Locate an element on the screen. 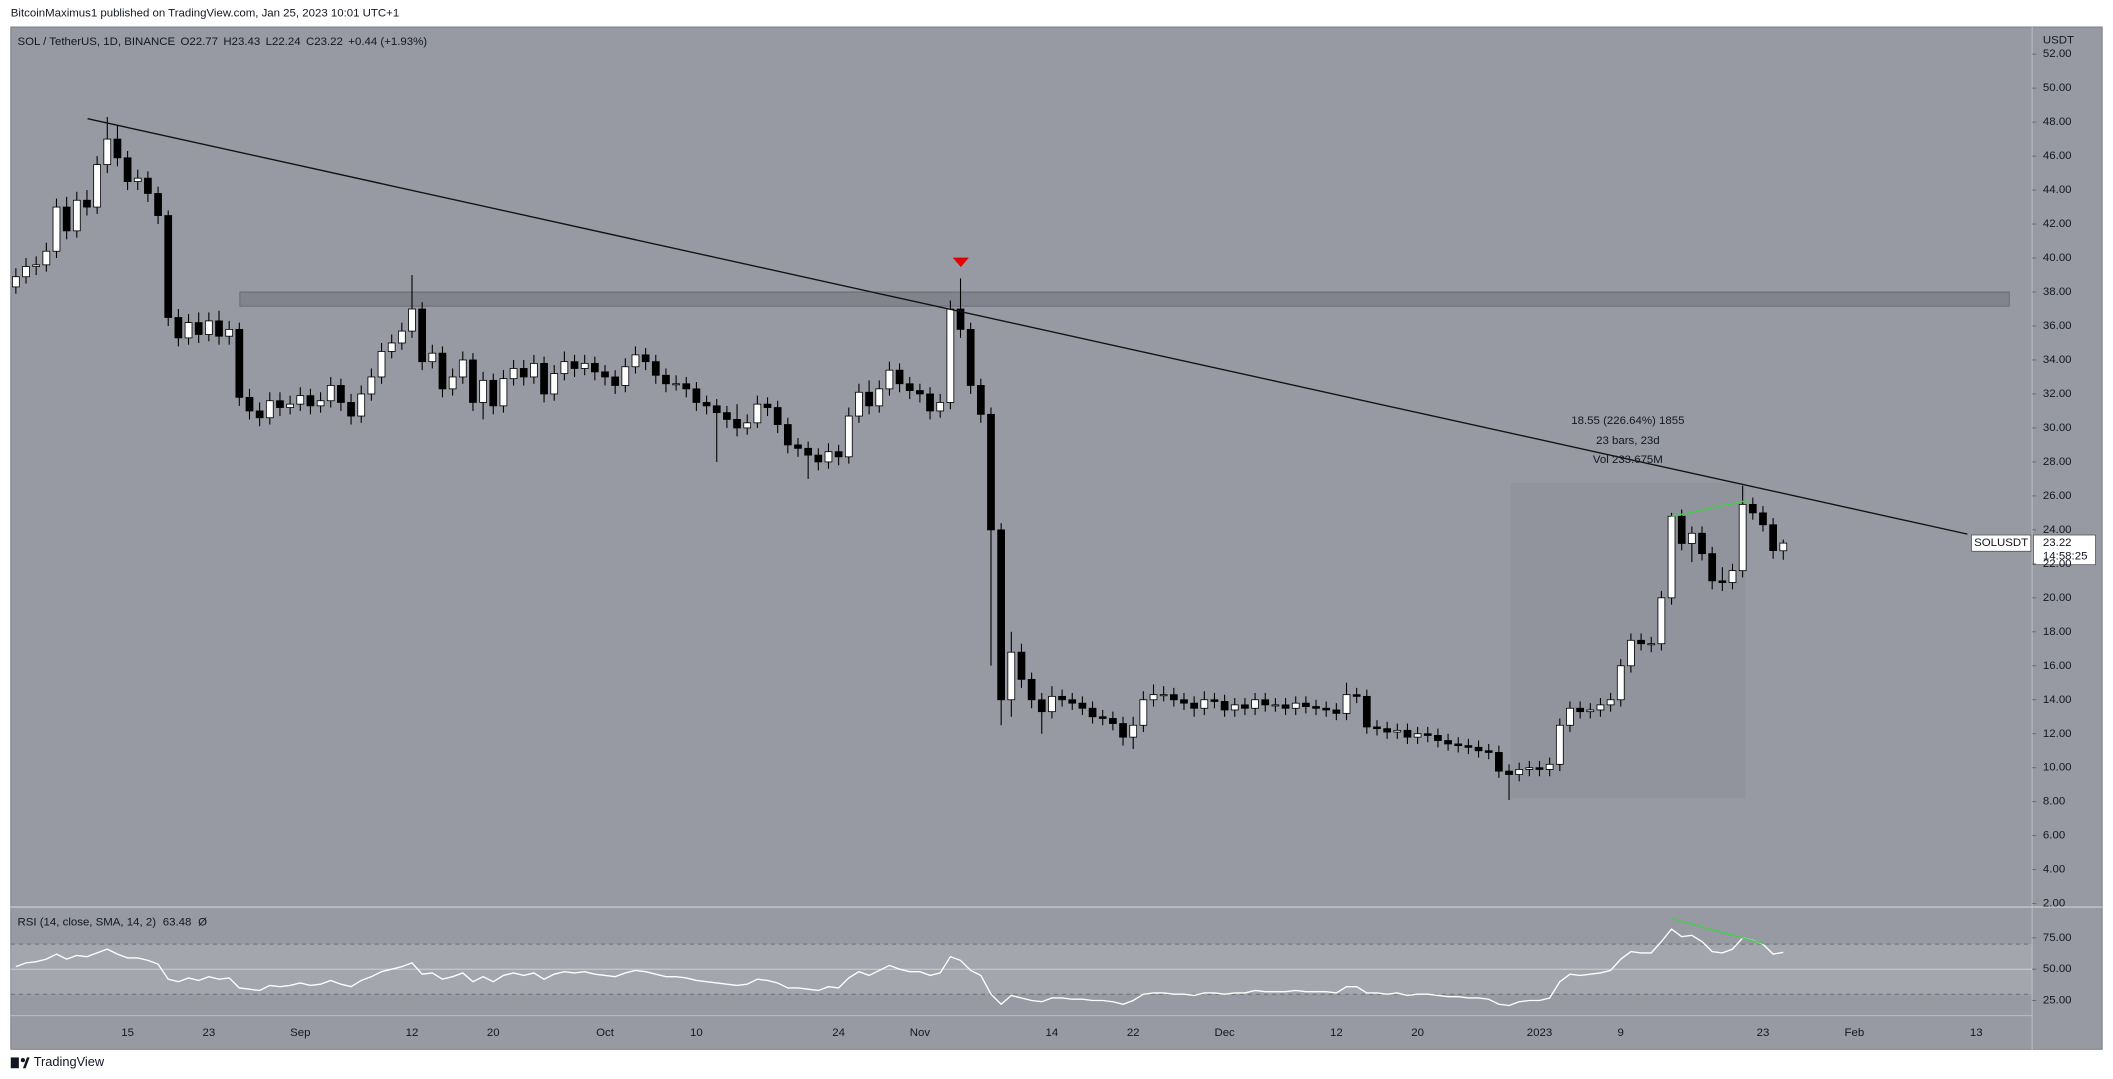 This screenshot has height=1079, width=2113. y-tick-label: 10.00 is located at coordinates (2057, 768).